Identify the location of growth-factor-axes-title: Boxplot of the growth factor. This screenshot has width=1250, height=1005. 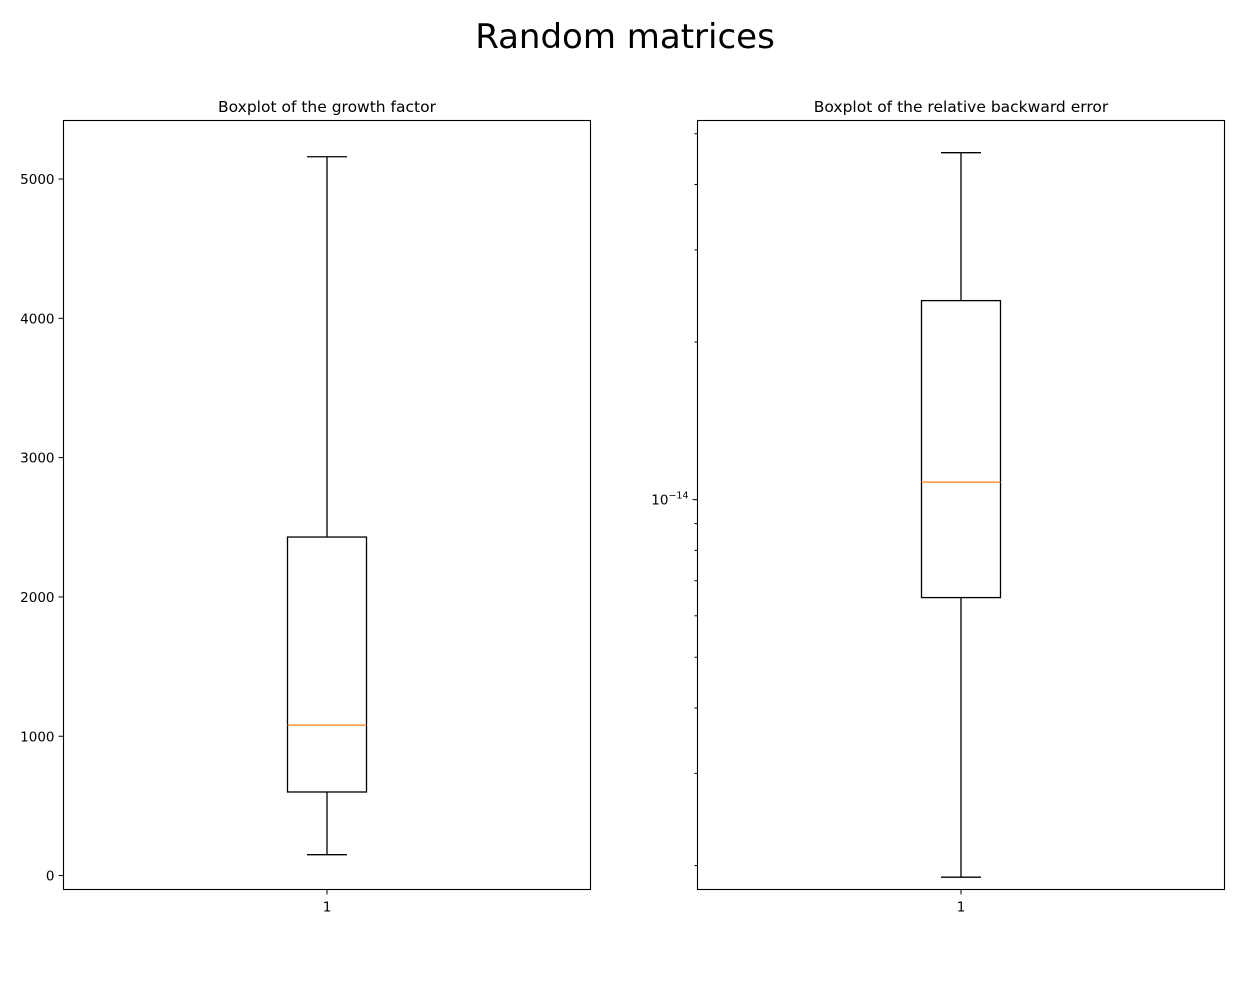
(327, 107).